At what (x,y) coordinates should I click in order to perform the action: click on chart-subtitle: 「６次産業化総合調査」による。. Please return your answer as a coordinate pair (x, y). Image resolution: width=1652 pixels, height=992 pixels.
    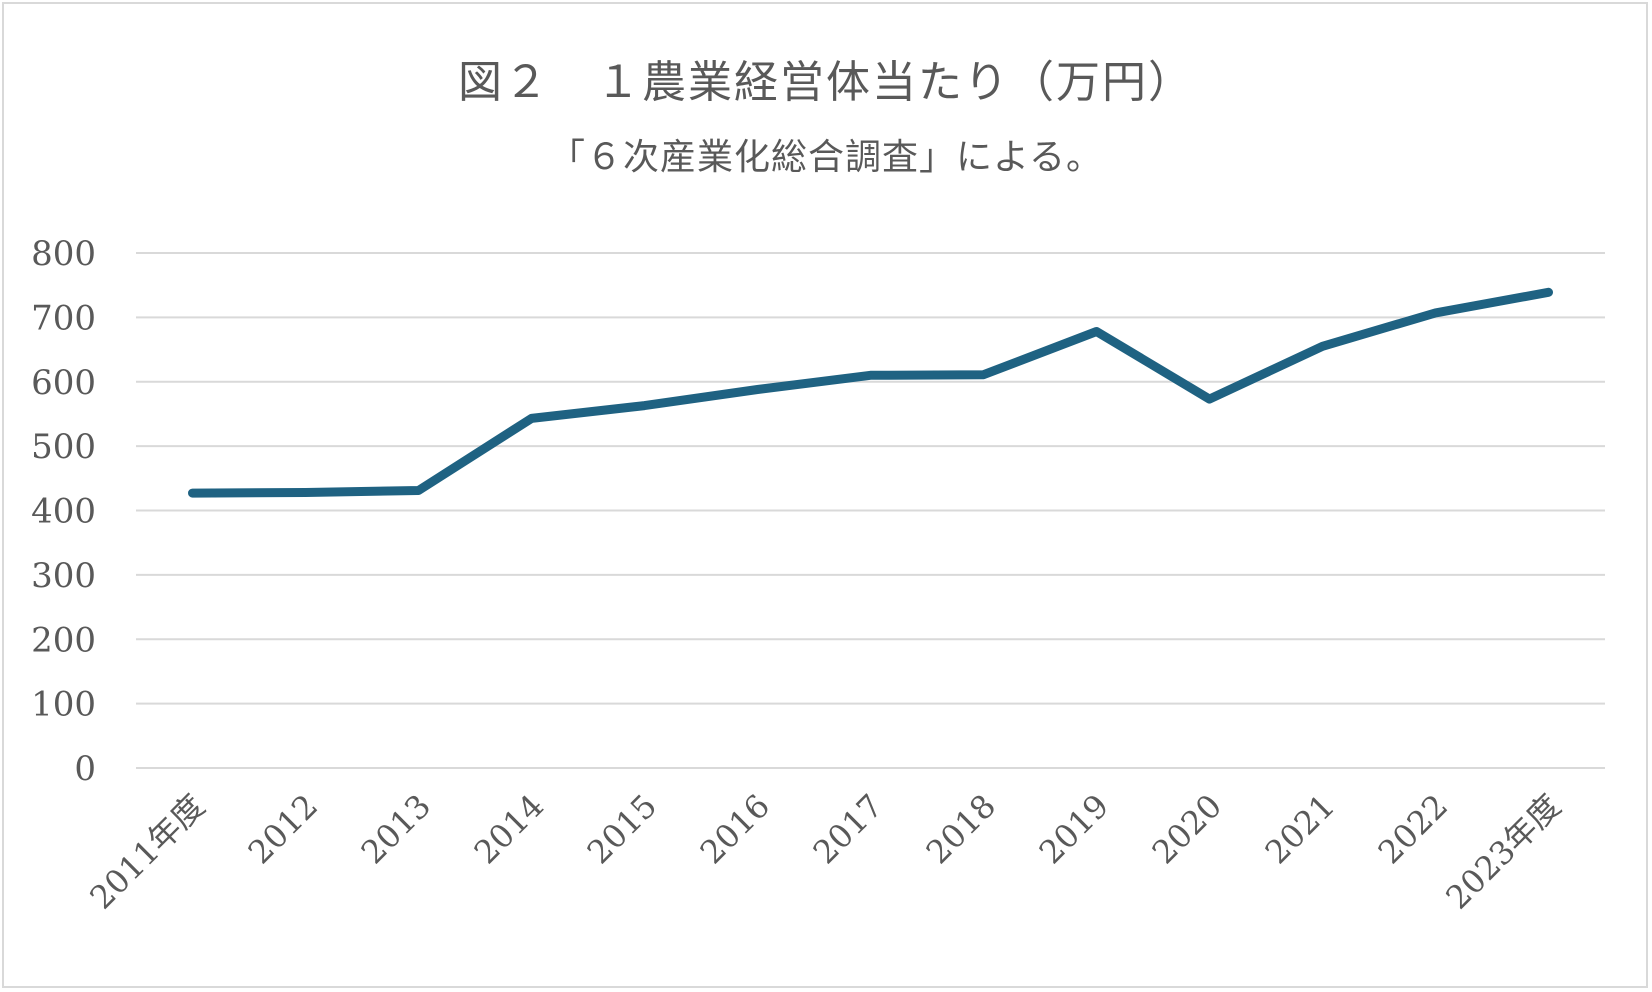
    Looking at the image, I should click on (826, 157).